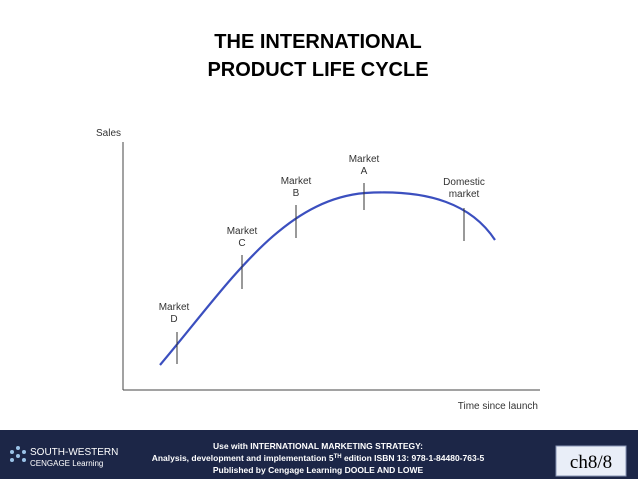  What do you see at coordinates (413, 458) in the screenshot?
I see `footer-text: edition ISBN 13: 978-1-84480-763-5` at bounding box center [413, 458].